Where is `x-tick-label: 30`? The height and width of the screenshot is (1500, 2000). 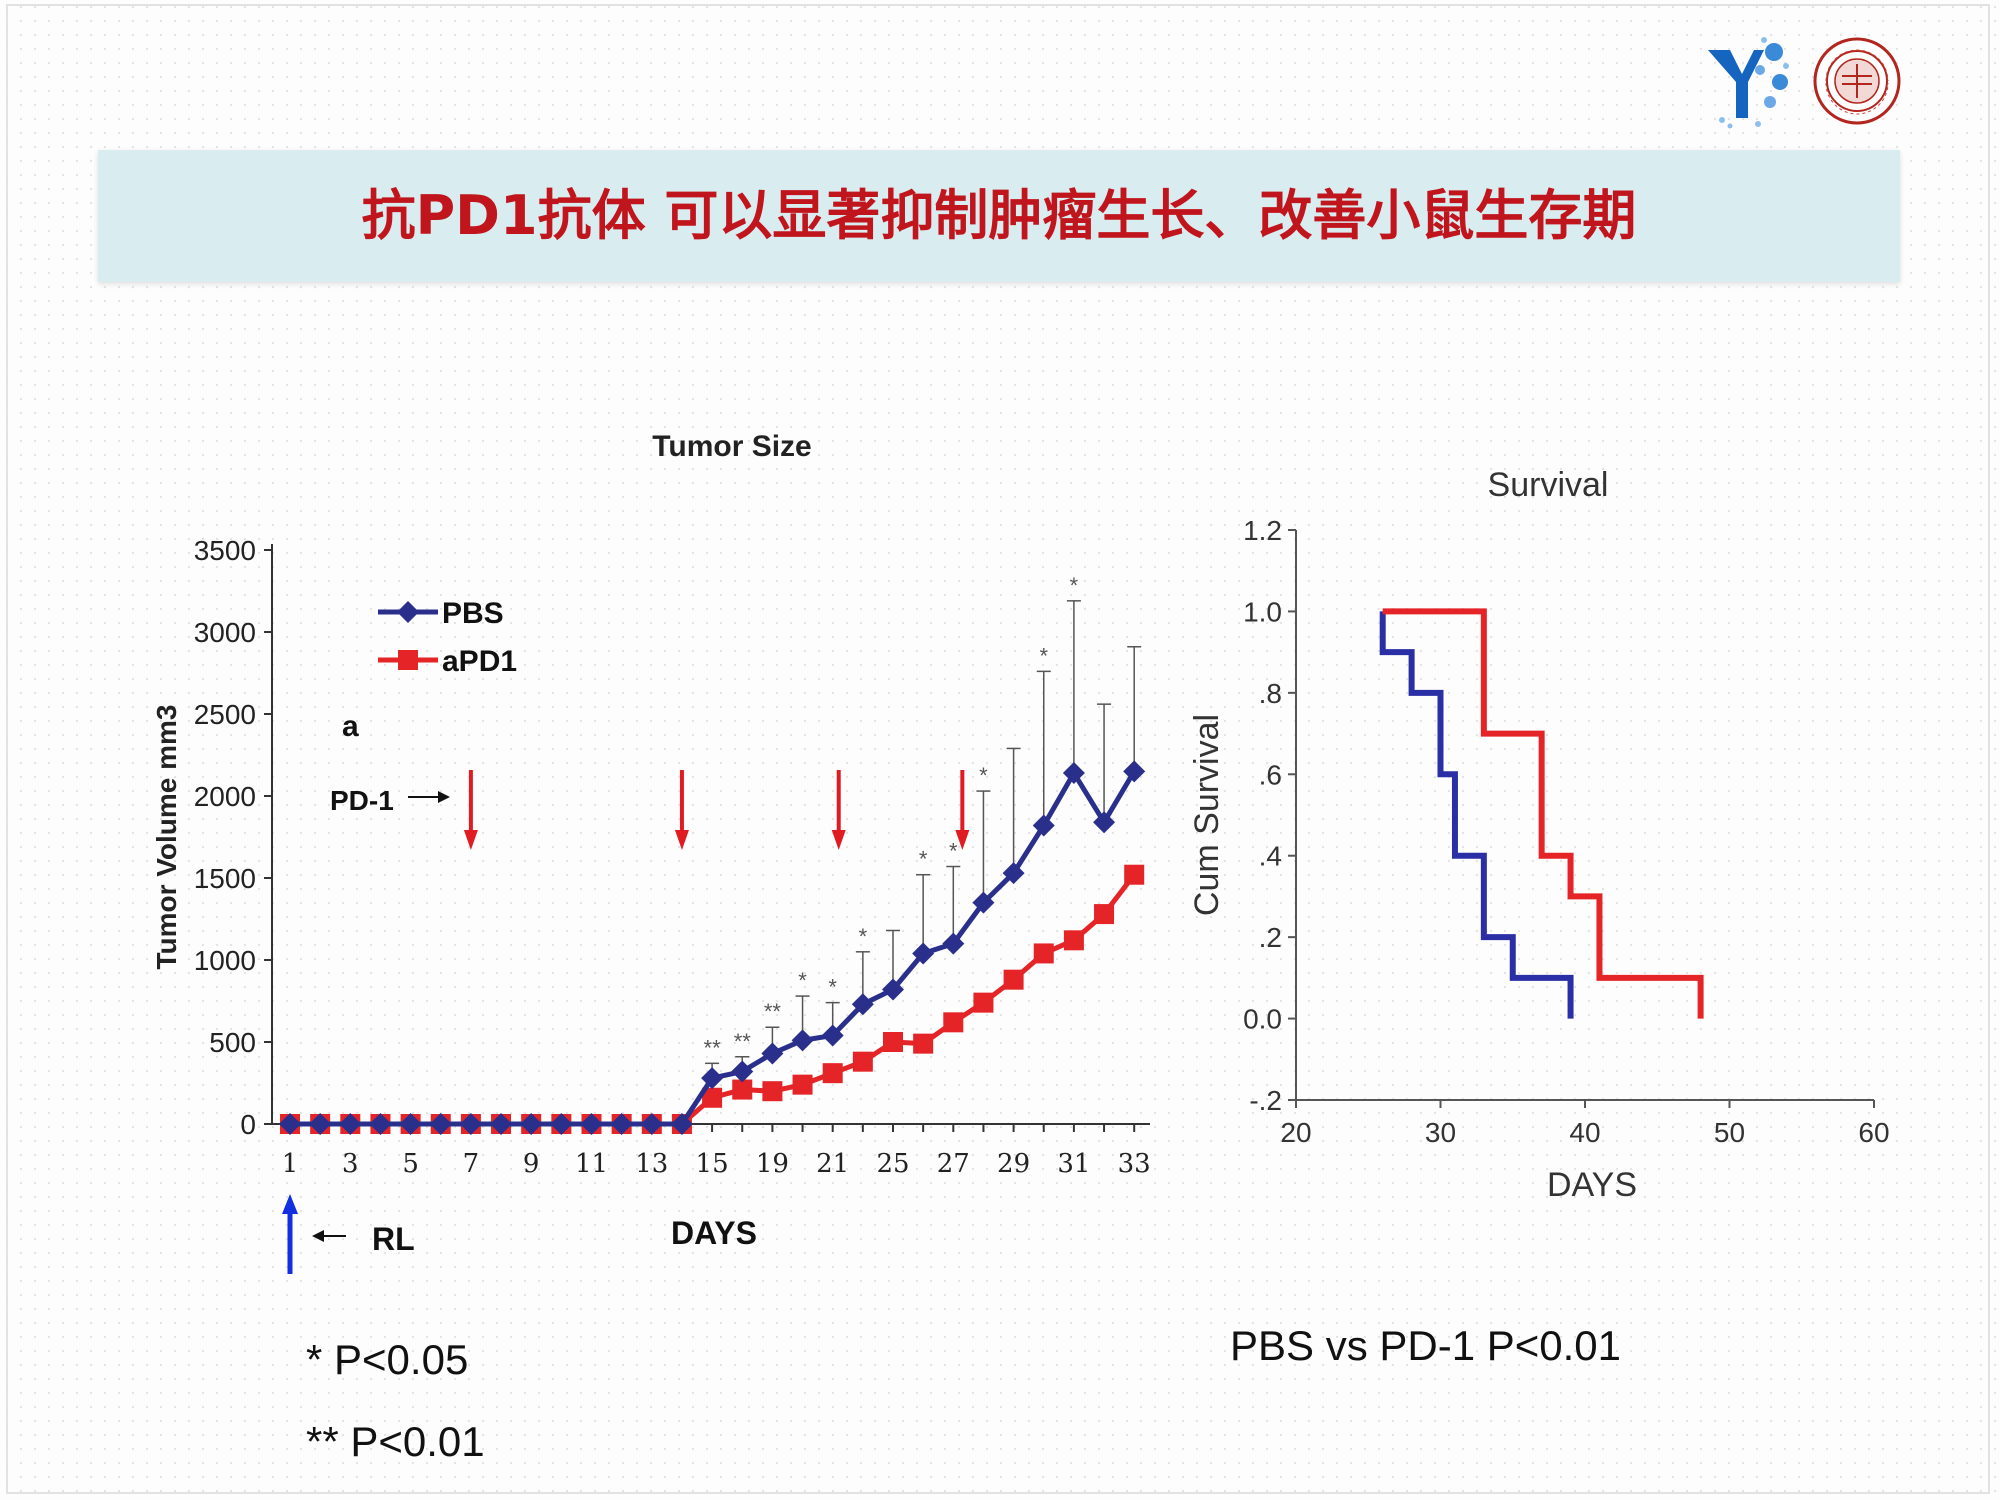 x-tick-label: 30 is located at coordinates (1440, 1132).